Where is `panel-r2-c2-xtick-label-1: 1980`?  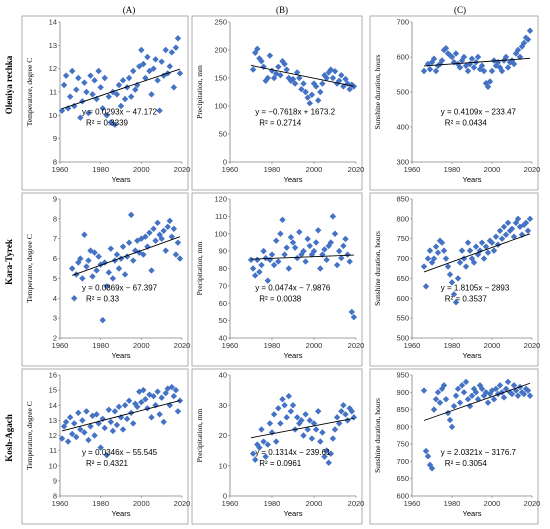
panel-r2-c2-xtick-label-1: 1980 is located at coordinates (452, 503).